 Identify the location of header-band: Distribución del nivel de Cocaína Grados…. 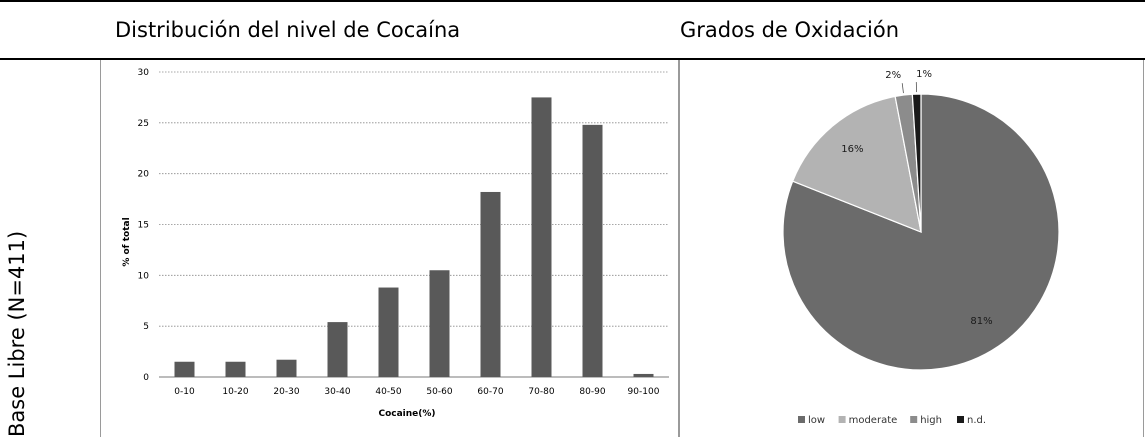
(572, 30).